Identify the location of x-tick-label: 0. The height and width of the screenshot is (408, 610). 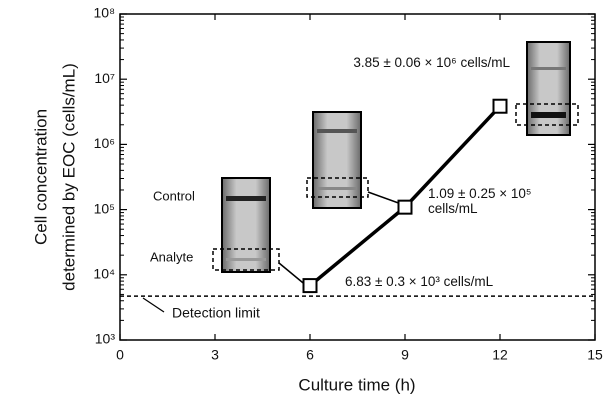
(120, 355).